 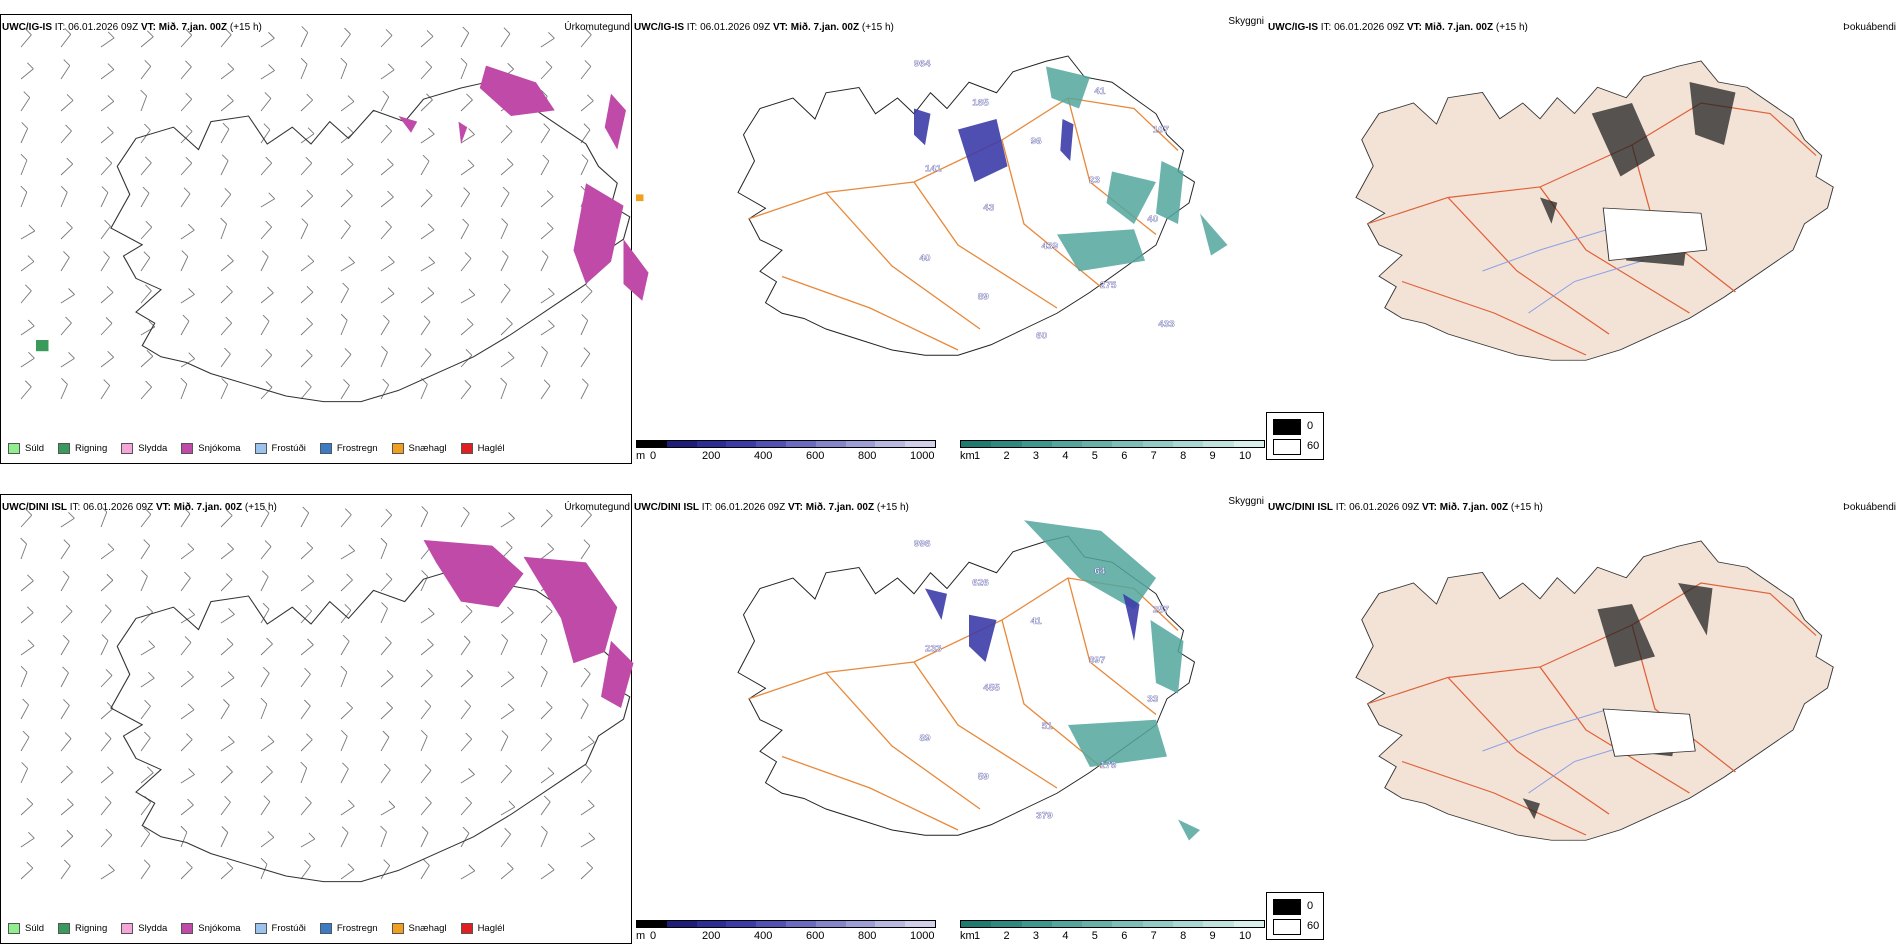 What do you see at coordinates (1246, 501) in the screenshot?
I see `ceiling-title: Skyggni` at bounding box center [1246, 501].